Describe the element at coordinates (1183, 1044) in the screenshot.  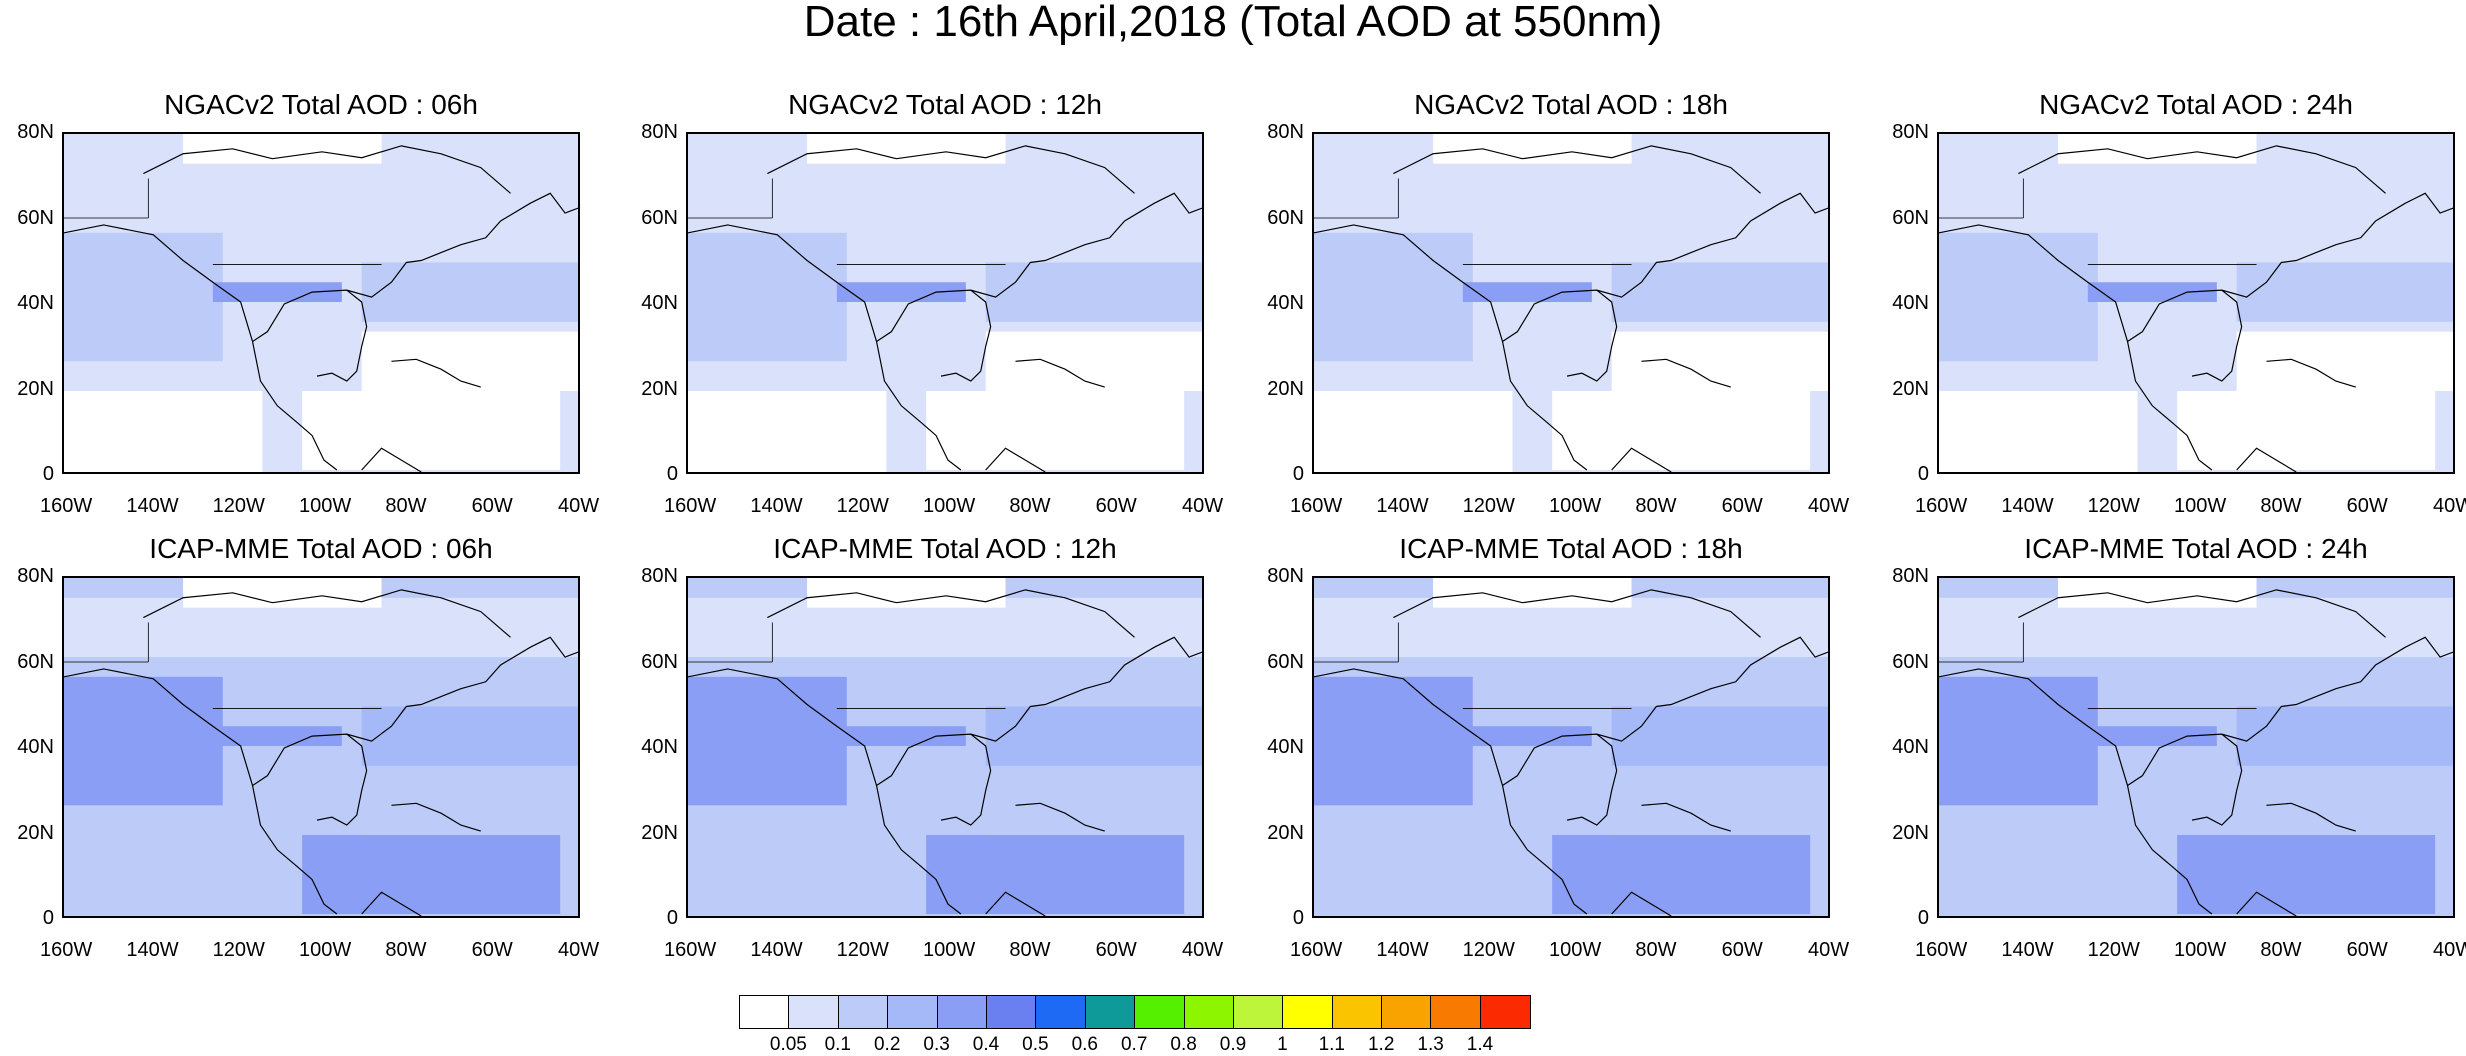
I see `colorbar-tick-label: 0.8` at that location.